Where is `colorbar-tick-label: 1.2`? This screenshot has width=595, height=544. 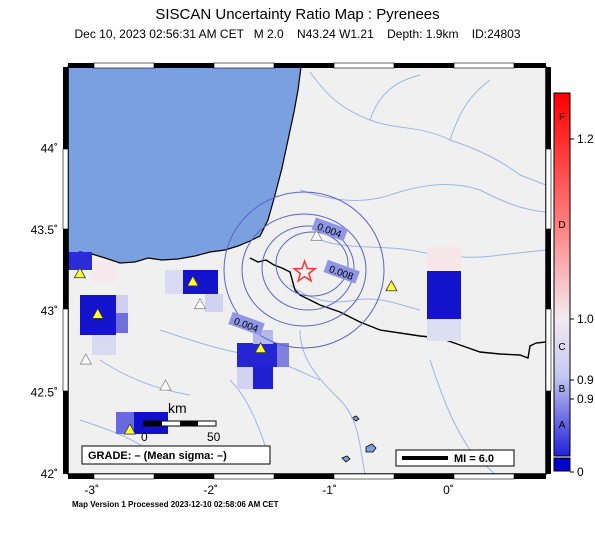 colorbar-tick-label: 1.2 is located at coordinates (585, 139).